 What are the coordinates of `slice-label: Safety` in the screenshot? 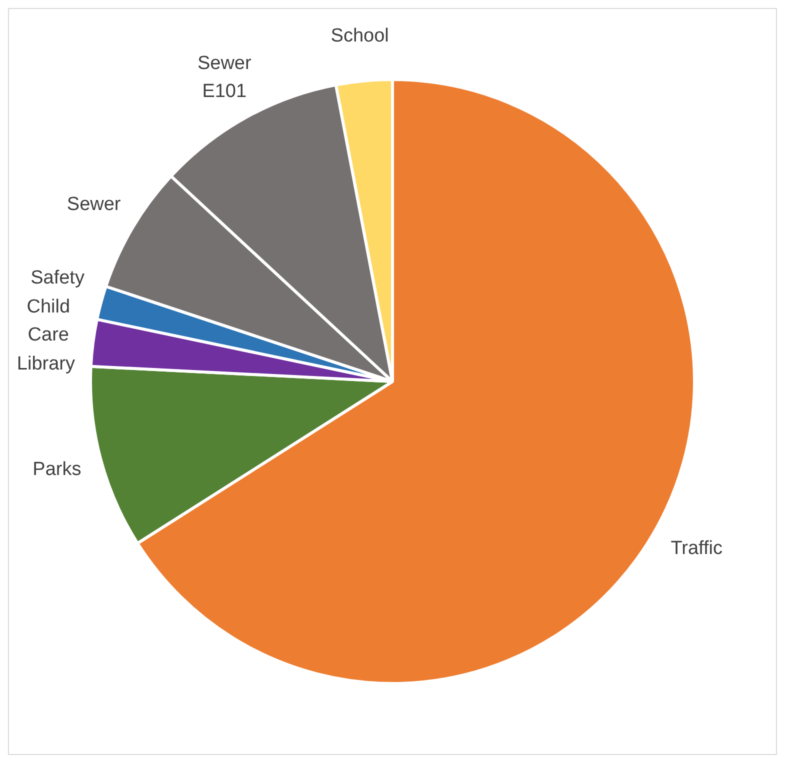 It's located at (57, 277).